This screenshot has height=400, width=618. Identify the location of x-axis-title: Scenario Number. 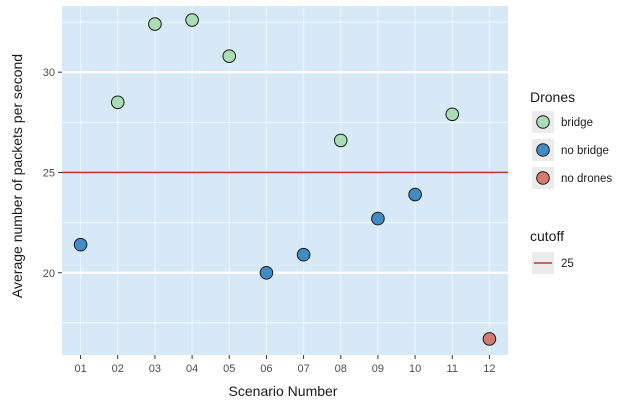
(283, 391).